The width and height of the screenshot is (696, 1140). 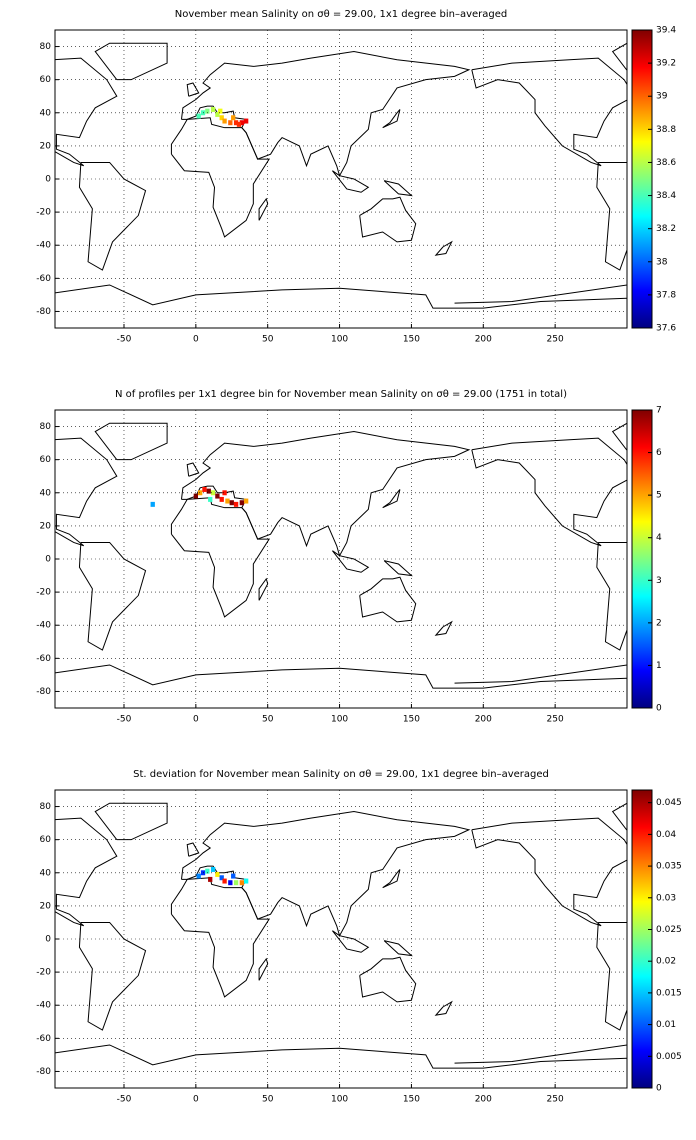 I want to click on colorbar-tick-label: 38.8, so click(x=666, y=130).